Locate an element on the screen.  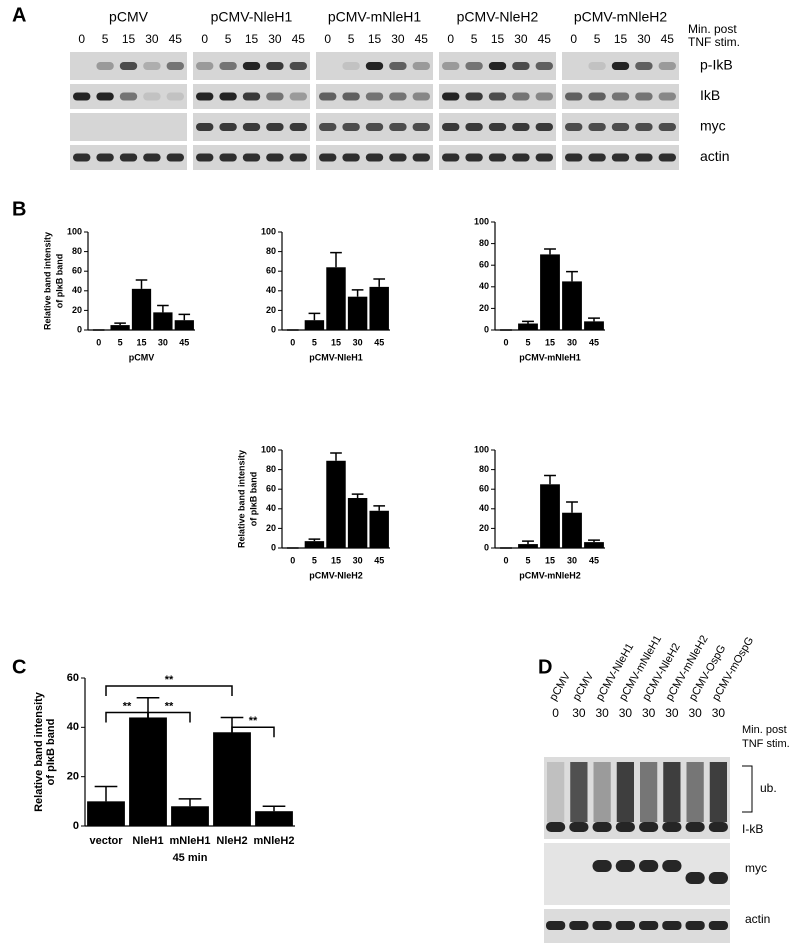
y-tick-label: 40 is located at coordinates (484, 286).